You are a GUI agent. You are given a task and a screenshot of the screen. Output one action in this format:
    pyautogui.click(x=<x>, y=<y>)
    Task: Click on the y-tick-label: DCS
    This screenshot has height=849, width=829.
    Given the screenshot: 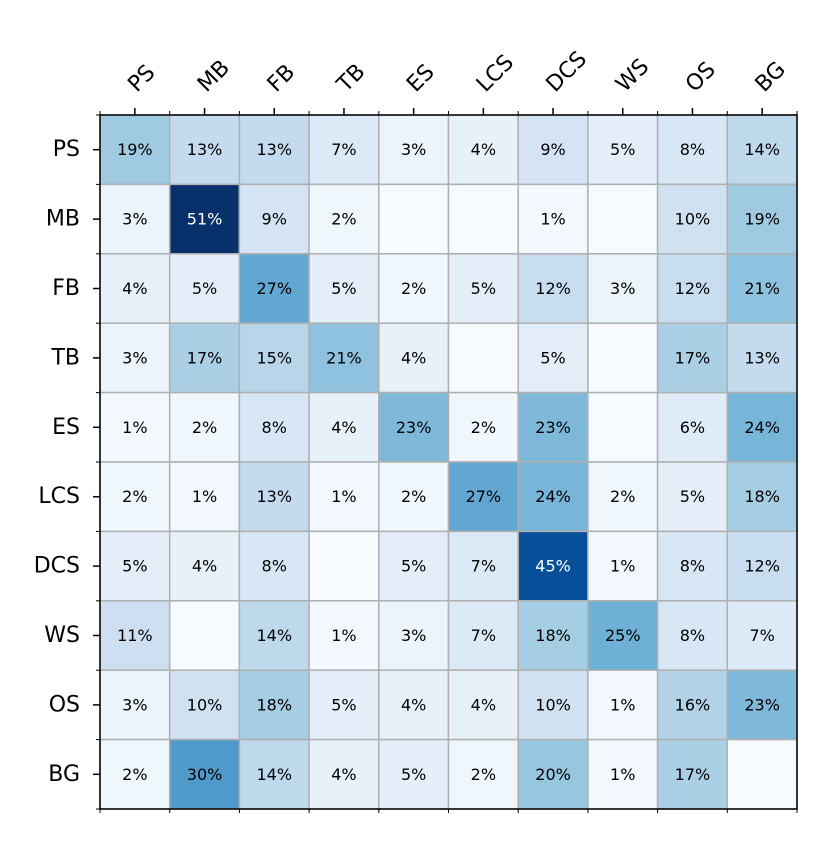 What is the action you would take?
    pyautogui.click(x=57, y=566)
    